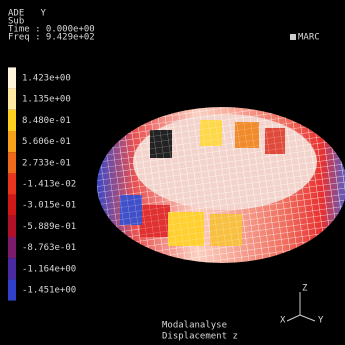 The width and height of the screenshot is (345, 345). Describe the element at coordinates (46, 142) in the screenshot. I see `legend-label: 5.606e-01` at that location.